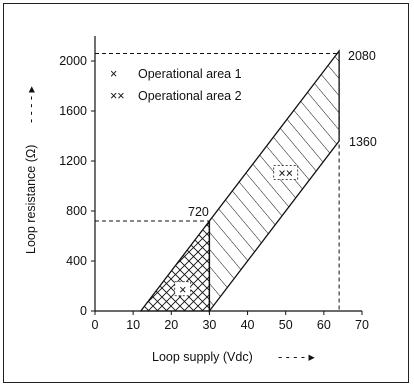  I want to click on legend-label-1: Operational area 1, so click(190, 74).